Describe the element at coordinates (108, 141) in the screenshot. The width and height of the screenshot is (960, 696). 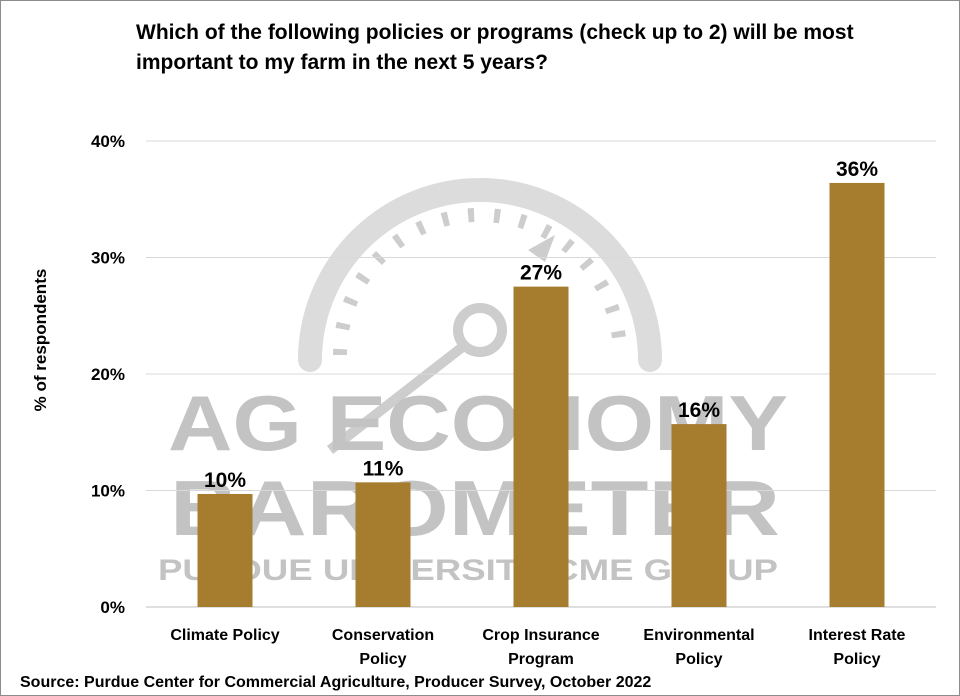
I see `y-tick-label: 40%` at that location.